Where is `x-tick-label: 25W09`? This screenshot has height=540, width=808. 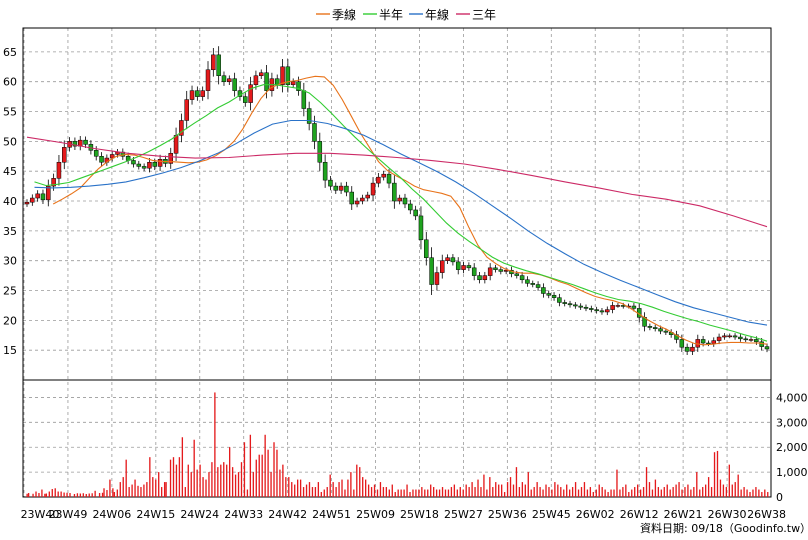 x-tick-label: 25W09 is located at coordinates (375, 514).